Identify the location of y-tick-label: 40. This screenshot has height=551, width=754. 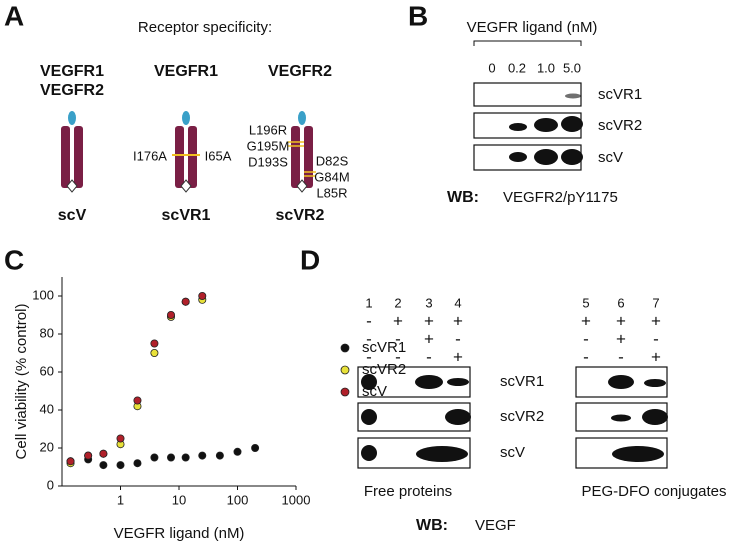
(47, 408).